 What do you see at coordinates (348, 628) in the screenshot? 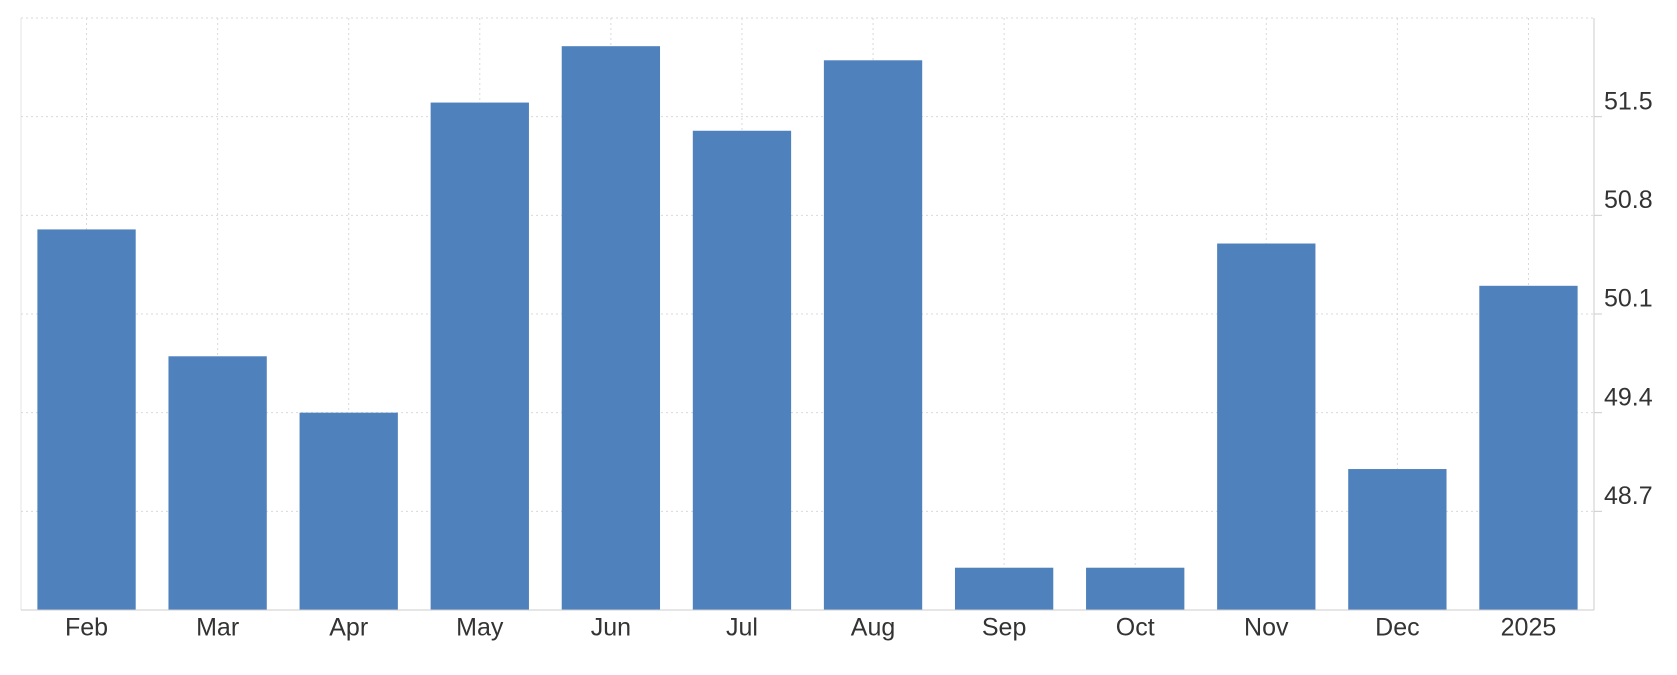
I see `x-tick-label: Apr` at bounding box center [348, 628].